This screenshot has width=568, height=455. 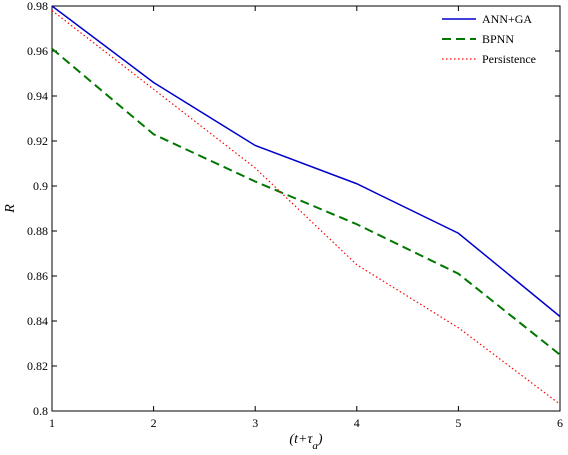 What do you see at coordinates (509, 59) in the screenshot?
I see `legend-label: Persistence` at bounding box center [509, 59].